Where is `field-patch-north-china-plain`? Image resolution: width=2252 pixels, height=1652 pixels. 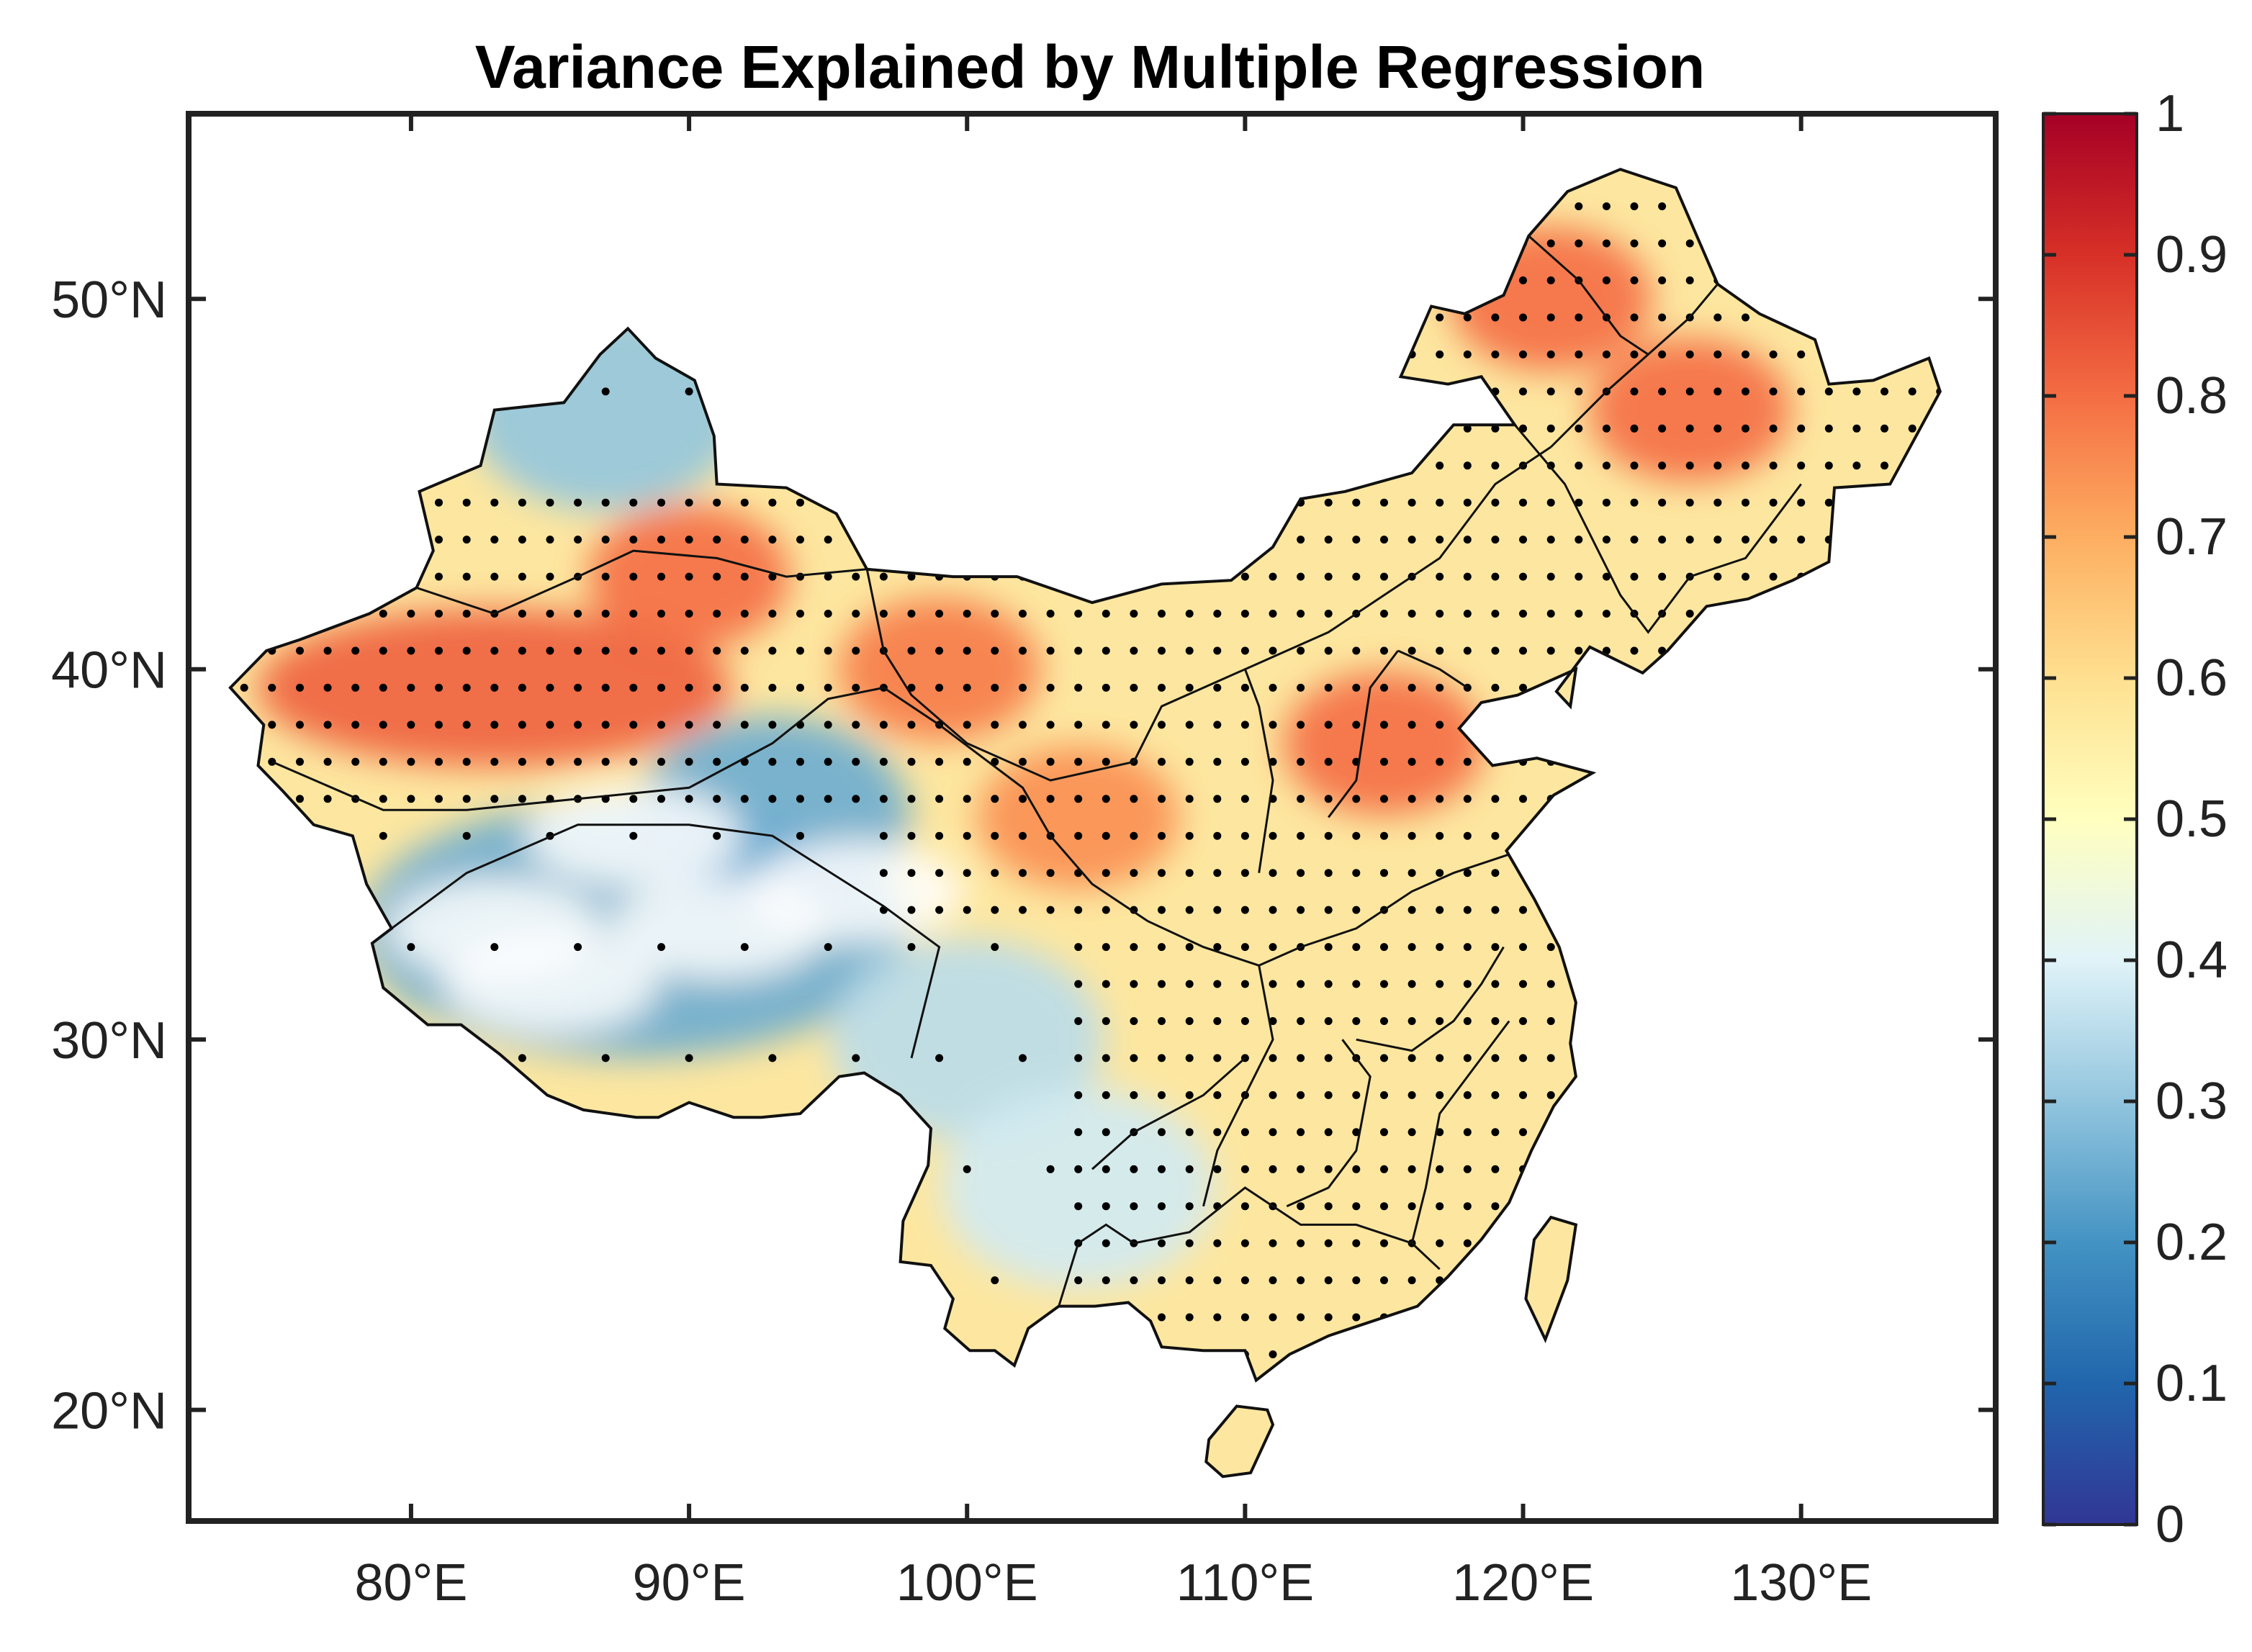 field-patch-north-china-plain is located at coordinates (1384, 744).